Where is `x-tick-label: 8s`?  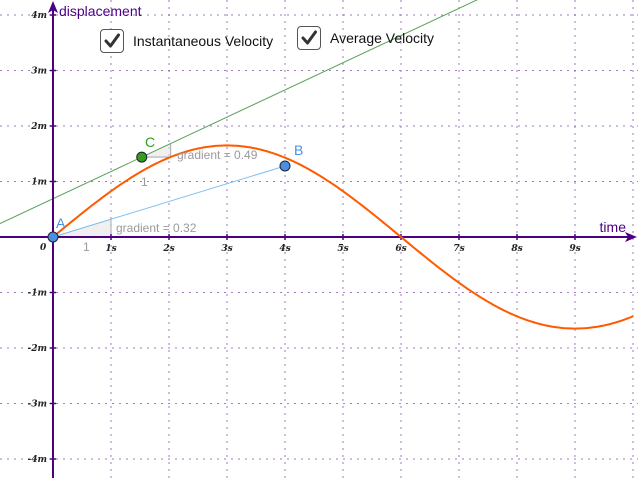 x-tick-label: 8s is located at coordinates (516, 249).